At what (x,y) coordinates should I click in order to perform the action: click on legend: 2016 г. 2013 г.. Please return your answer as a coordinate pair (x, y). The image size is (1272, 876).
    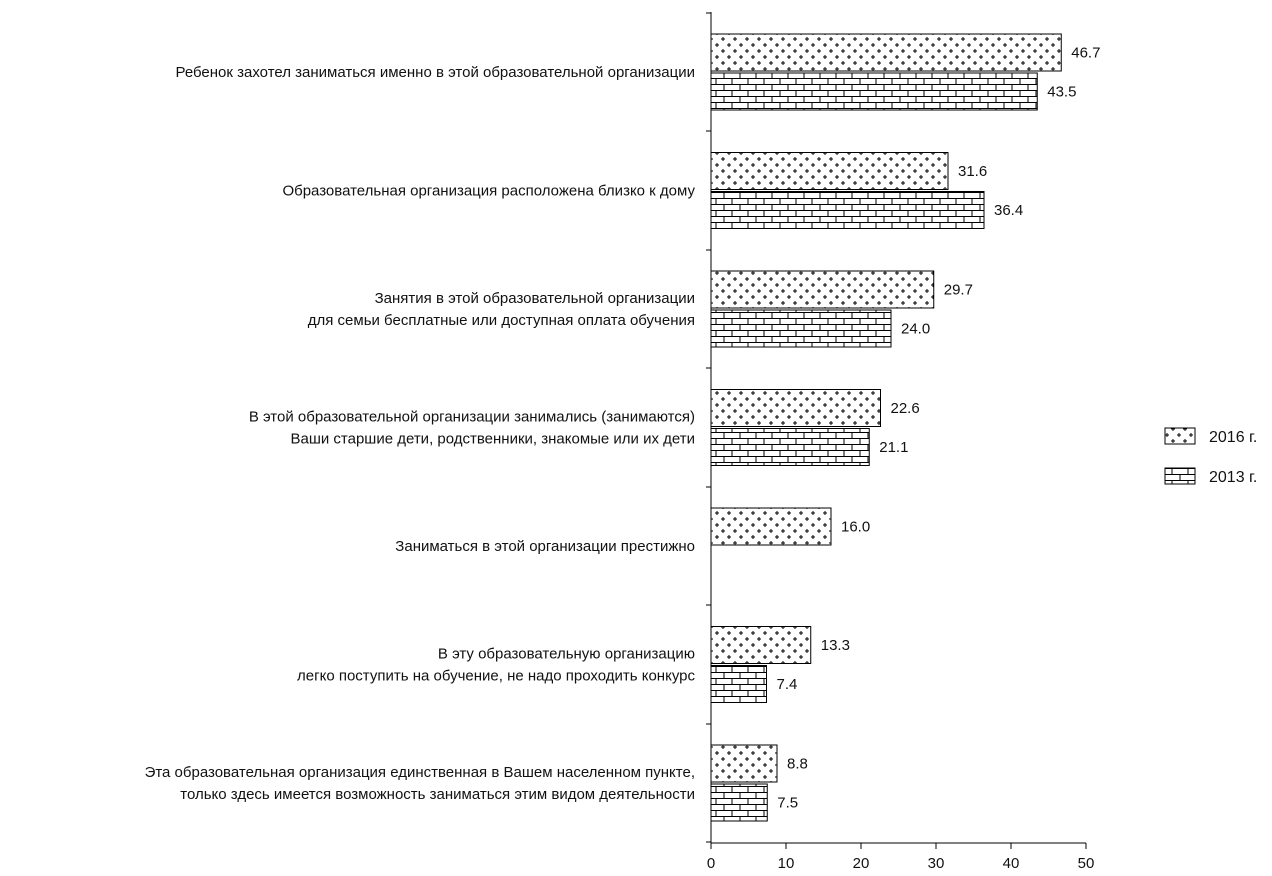
    Looking at the image, I should click on (1210, 456).